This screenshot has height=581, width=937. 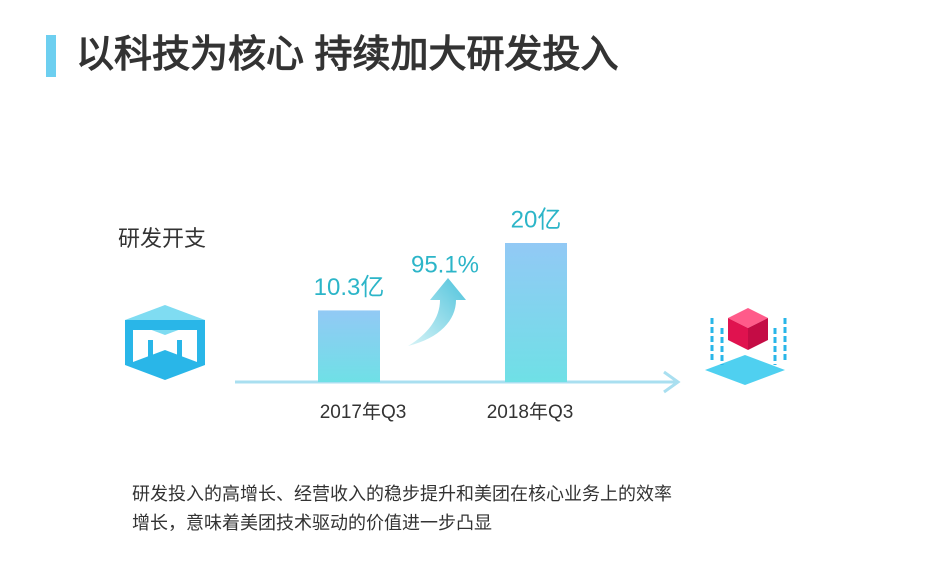 I want to click on x-tick-label: 2018年Q3, so click(x=530, y=412).